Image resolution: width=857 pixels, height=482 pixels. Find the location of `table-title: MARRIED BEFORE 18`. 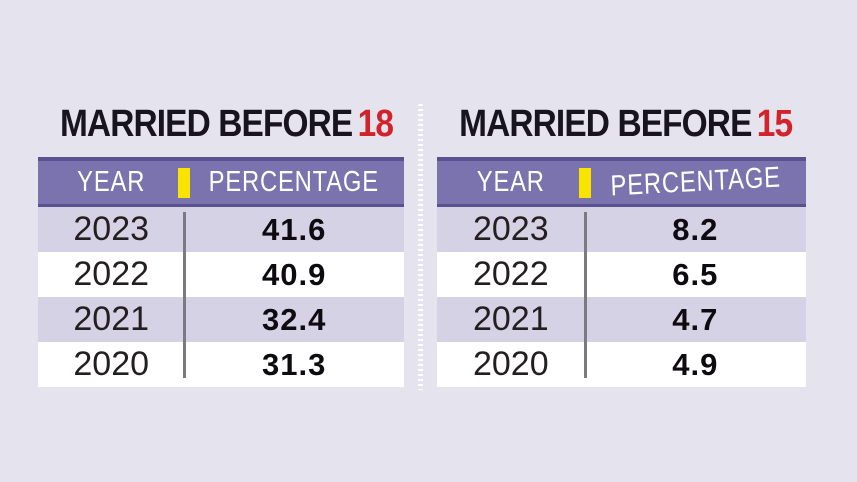

table-title: MARRIED BEFORE 18 is located at coordinates (226, 124).